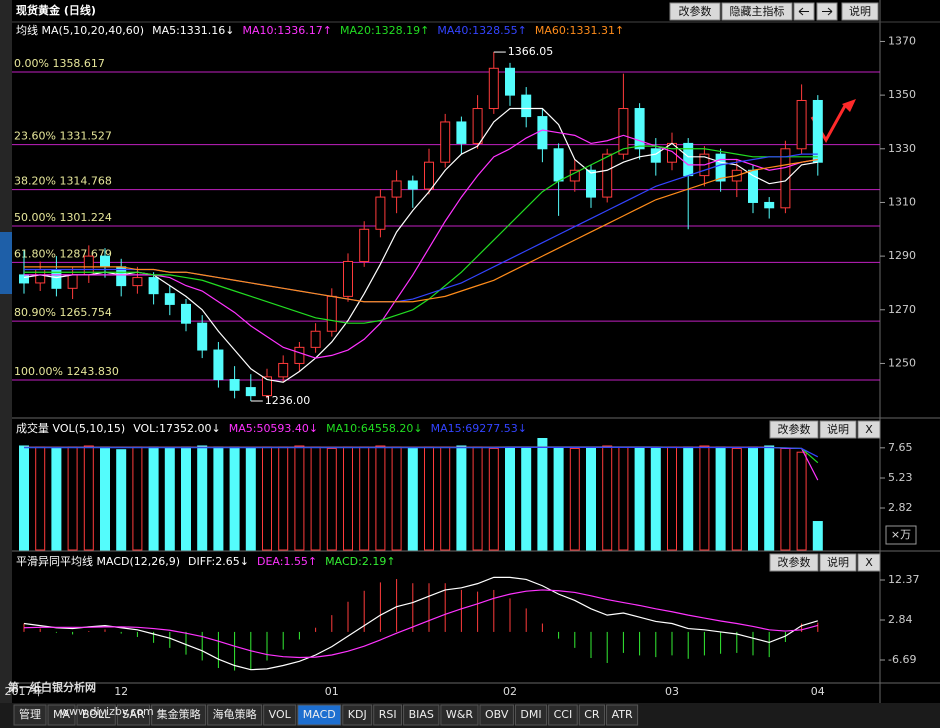 Image resolution: width=940 pixels, height=728 pixels. I want to click on tab-label: RSI, so click(388, 714).